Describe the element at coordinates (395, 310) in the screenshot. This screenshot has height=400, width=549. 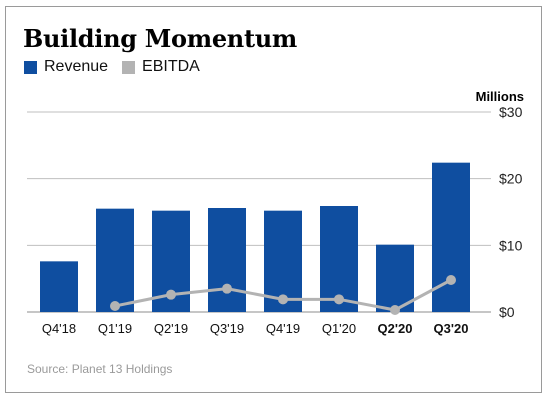
I see `ebitda-point-Q2'20` at that location.